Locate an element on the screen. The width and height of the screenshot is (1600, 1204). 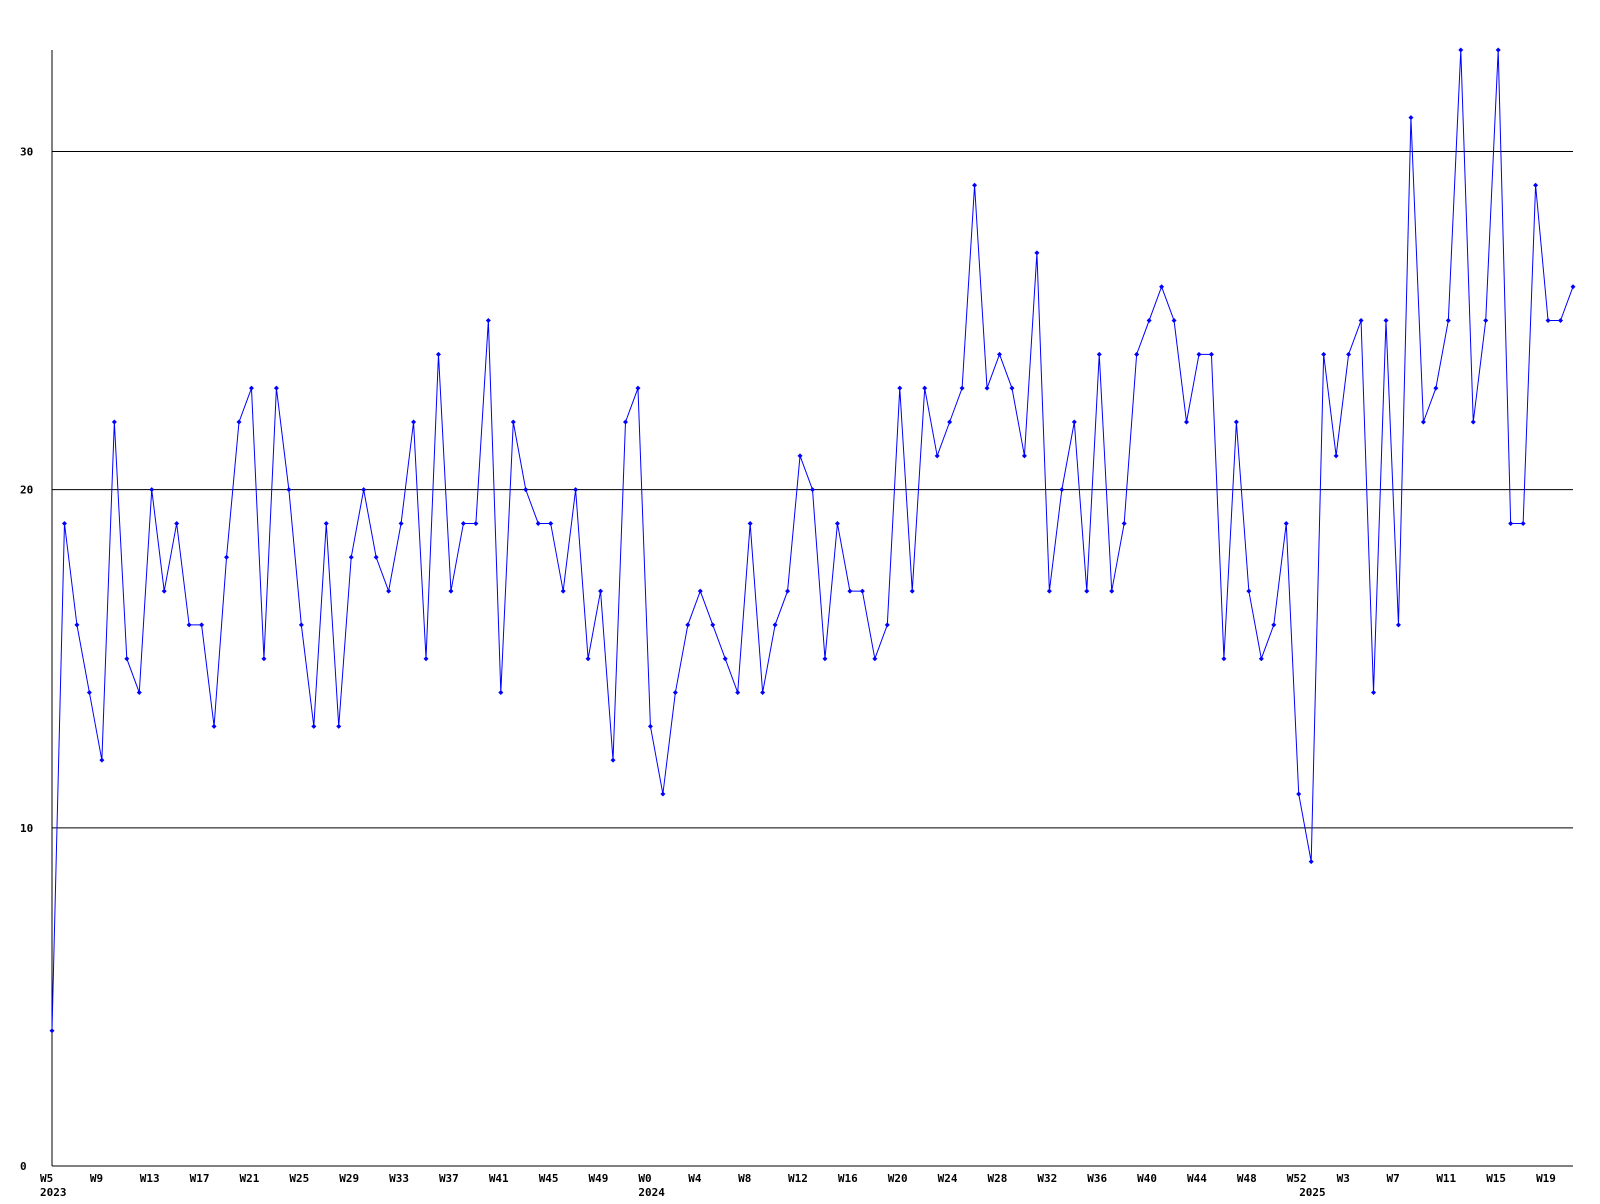
x-tick-label: W9 is located at coordinates (96, 1178).